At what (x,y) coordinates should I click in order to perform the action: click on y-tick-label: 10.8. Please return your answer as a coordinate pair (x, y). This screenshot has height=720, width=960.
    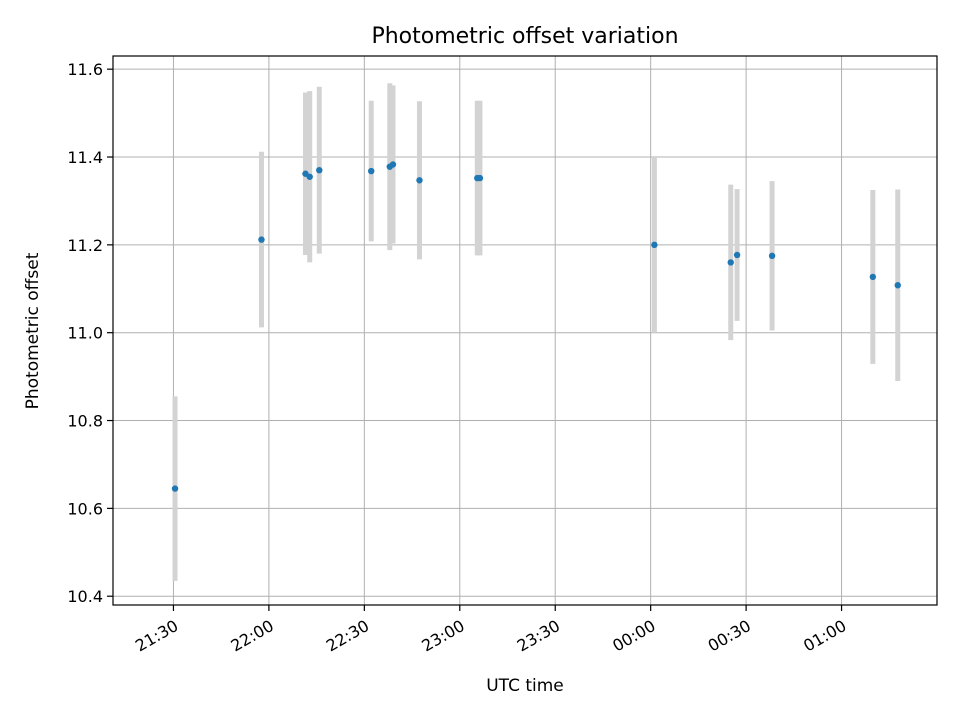
    Looking at the image, I should click on (85, 421).